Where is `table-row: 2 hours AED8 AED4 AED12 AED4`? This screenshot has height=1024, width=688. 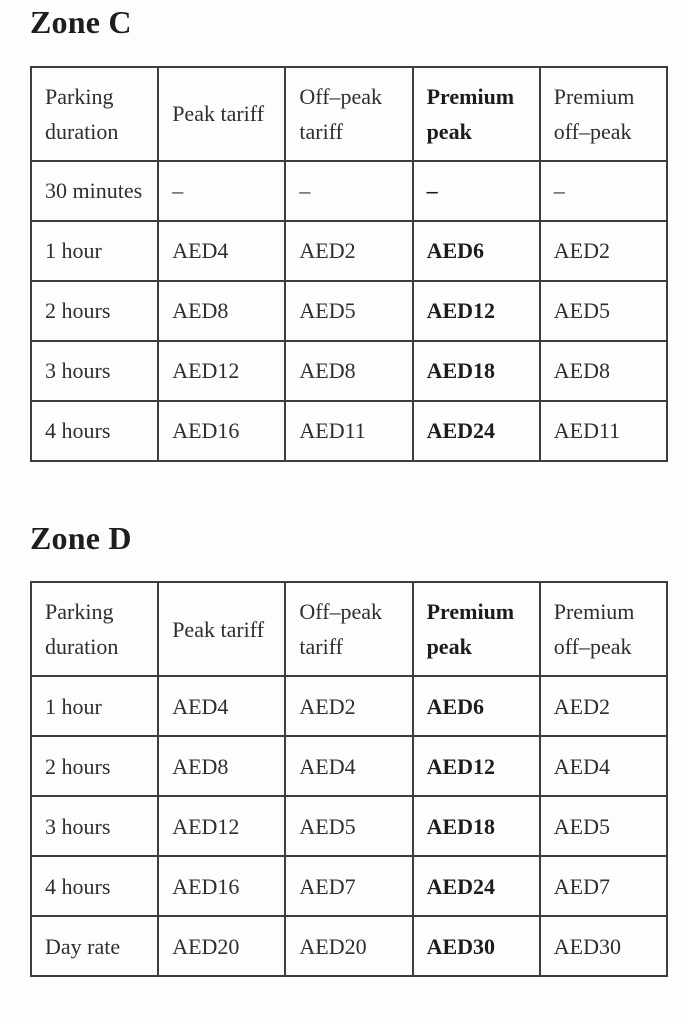 table-row: 2 hours AED8 AED4 AED12 AED4 is located at coordinates (349, 766).